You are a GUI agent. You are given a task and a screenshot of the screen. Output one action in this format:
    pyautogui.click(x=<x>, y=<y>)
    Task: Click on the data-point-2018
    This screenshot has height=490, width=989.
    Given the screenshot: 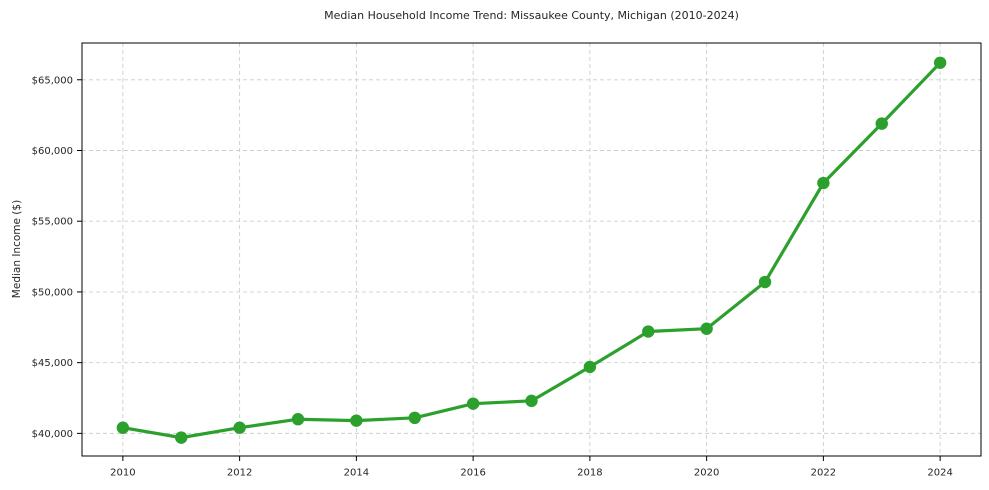 What is the action you would take?
    pyautogui.click(x=590, y=367)
    